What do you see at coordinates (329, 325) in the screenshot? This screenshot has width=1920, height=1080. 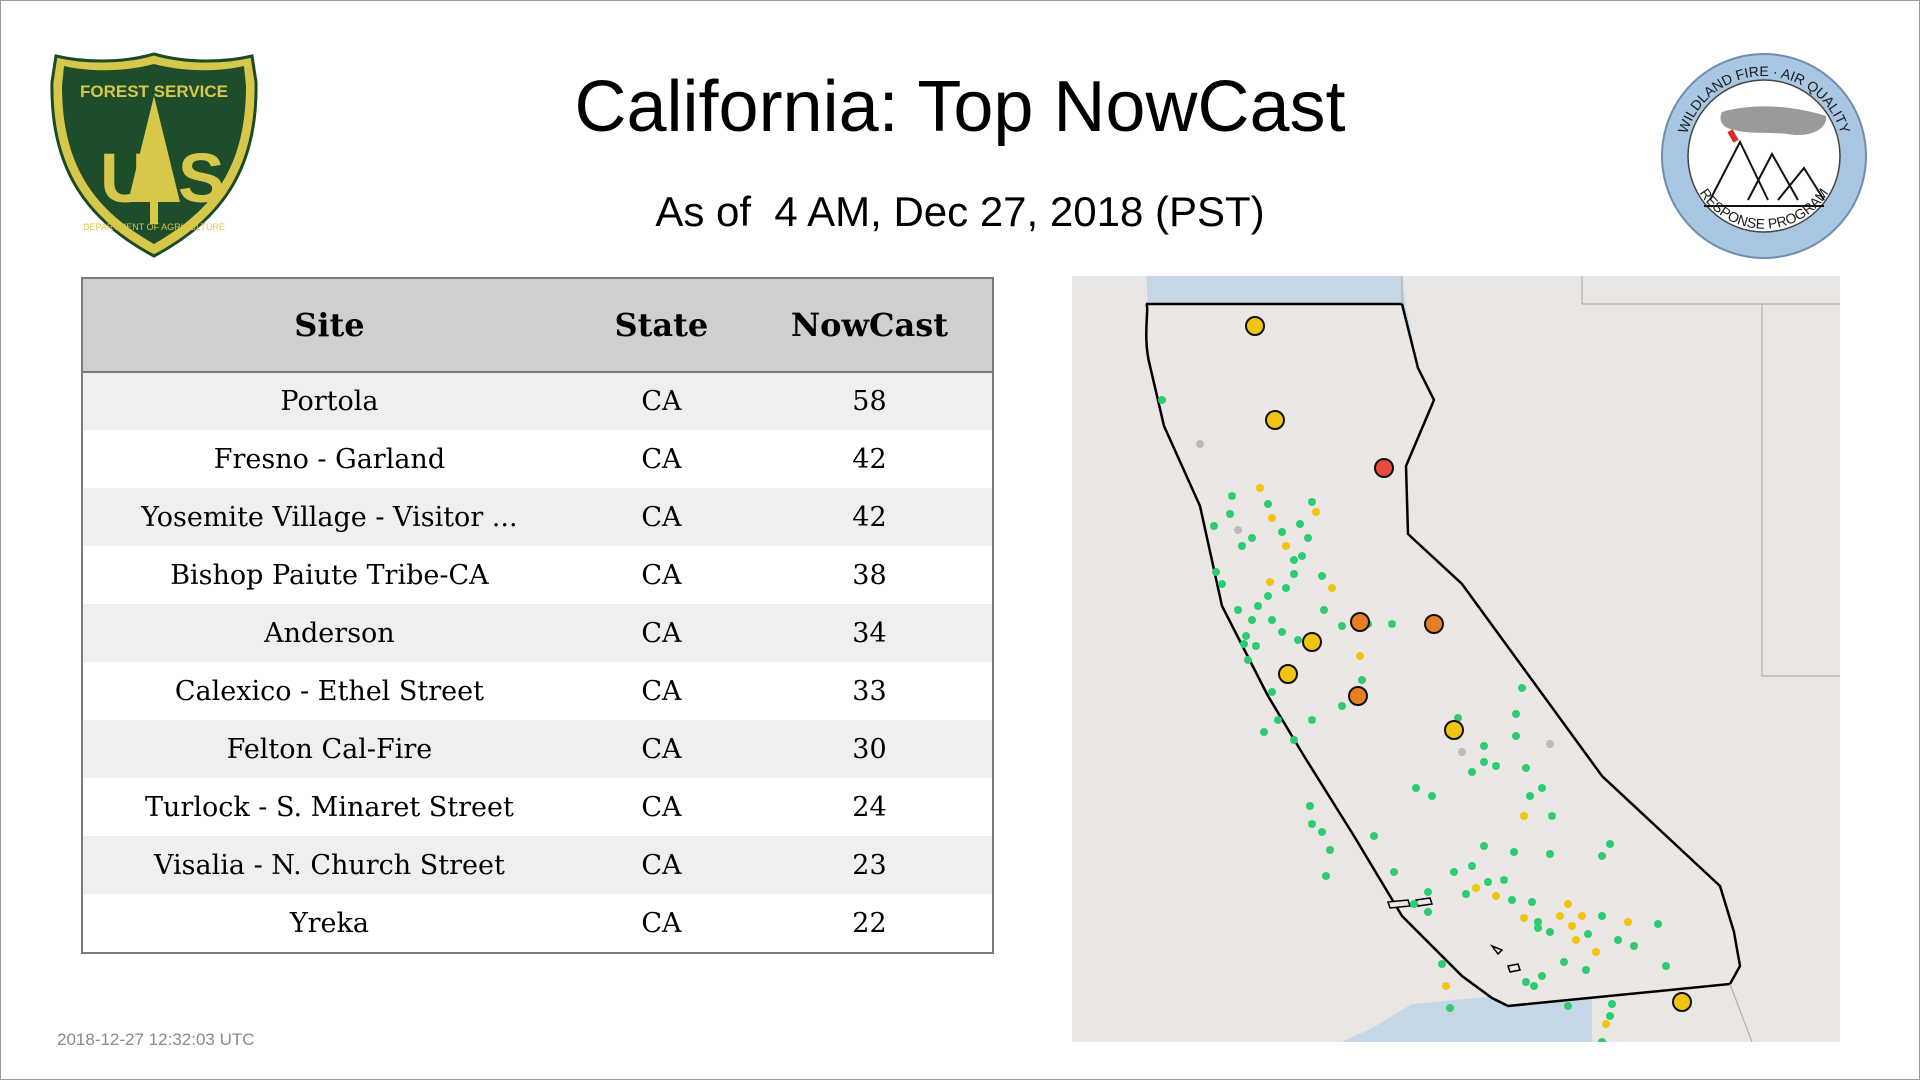 I see `column-header-site: Site` at bounding box center [329, 325].